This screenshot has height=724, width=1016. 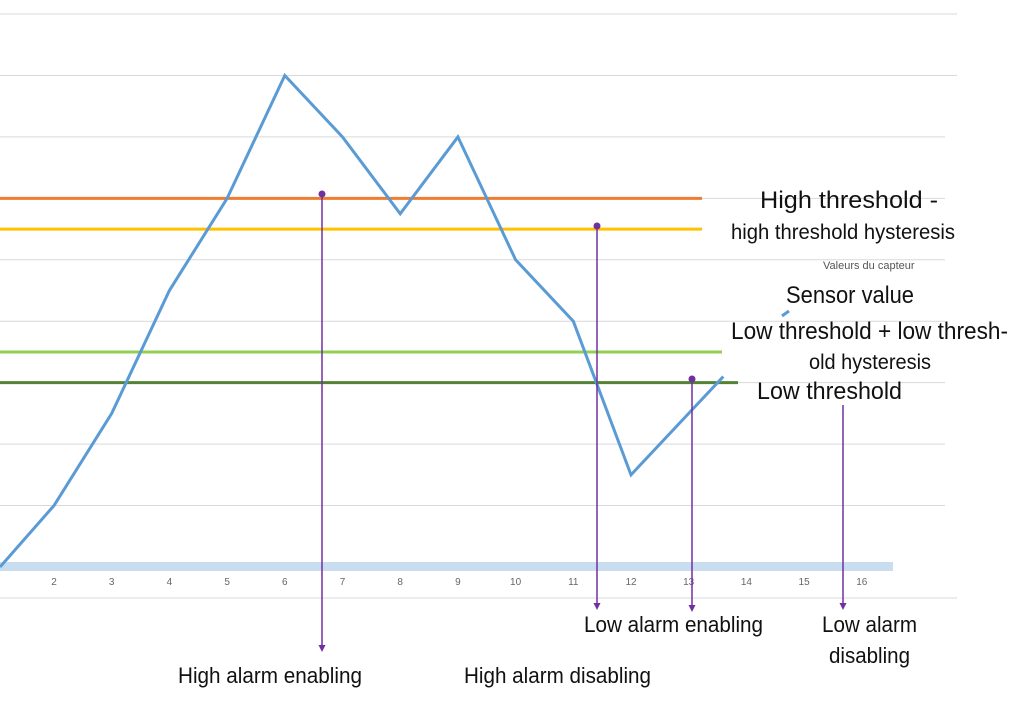 I want to click on x-tick-label: 14, so click(x=747, y=582).